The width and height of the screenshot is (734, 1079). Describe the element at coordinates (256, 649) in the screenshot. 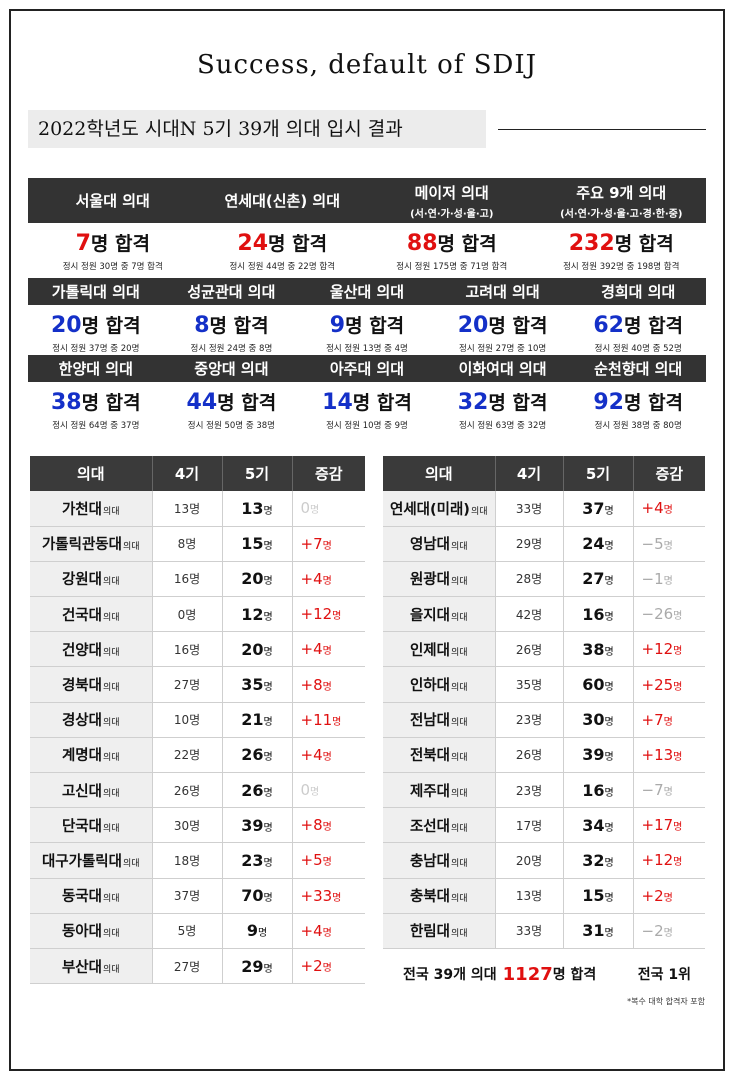

I see `gen5-cell: 20명` at that location.